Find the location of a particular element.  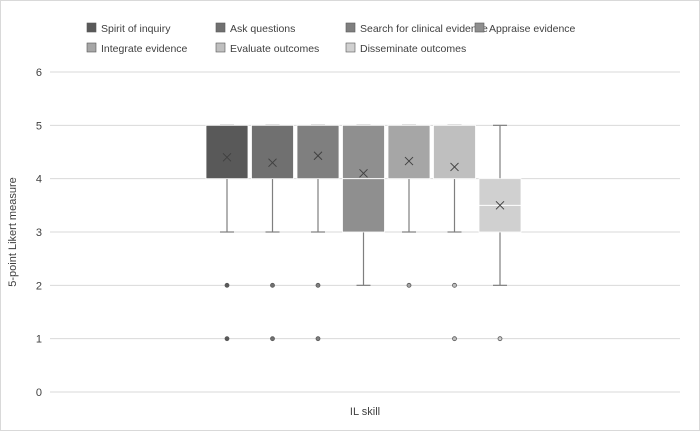

y-tick-label: 2 is located at coordinates (39, 286).